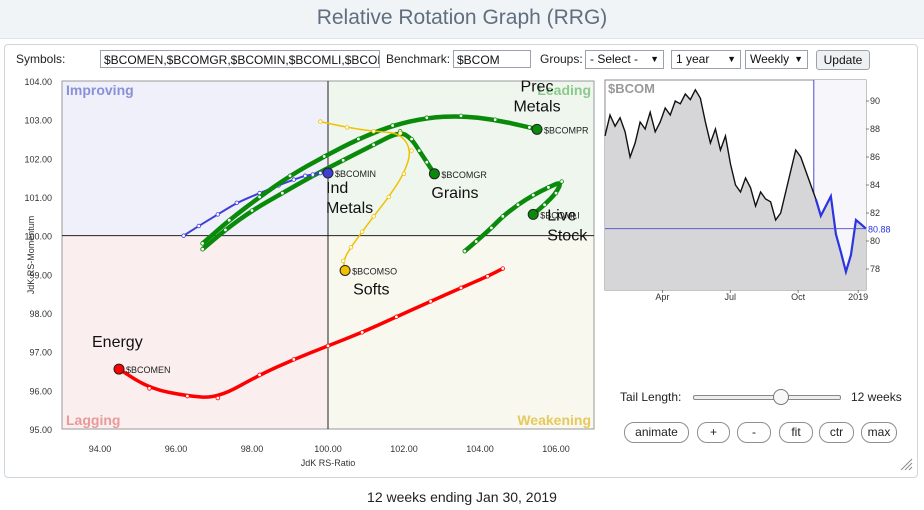 The width and height of the screenshot is (924, 510). Describe the element at coordinates (624, 59) in the screenshot. I see `groups-select: - Select - ▼` at that location.